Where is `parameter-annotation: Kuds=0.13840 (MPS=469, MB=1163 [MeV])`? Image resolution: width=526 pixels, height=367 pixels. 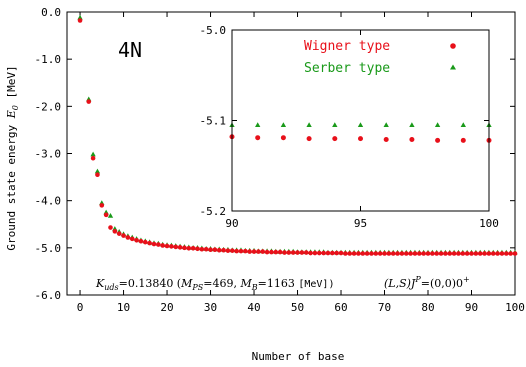
parameter-annotation: Kuds=0.13840 (MPS=469, MB=1163 [MeV]) is located at coordinates (214, 284).